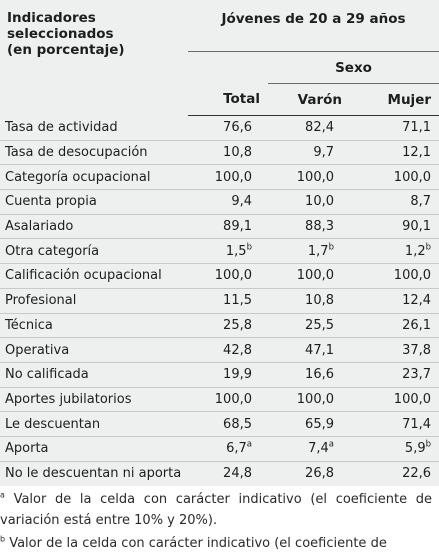  Describe the element at coordinates (319, 424) in the screenshot. I see `cell-value: 65,9` at that location.